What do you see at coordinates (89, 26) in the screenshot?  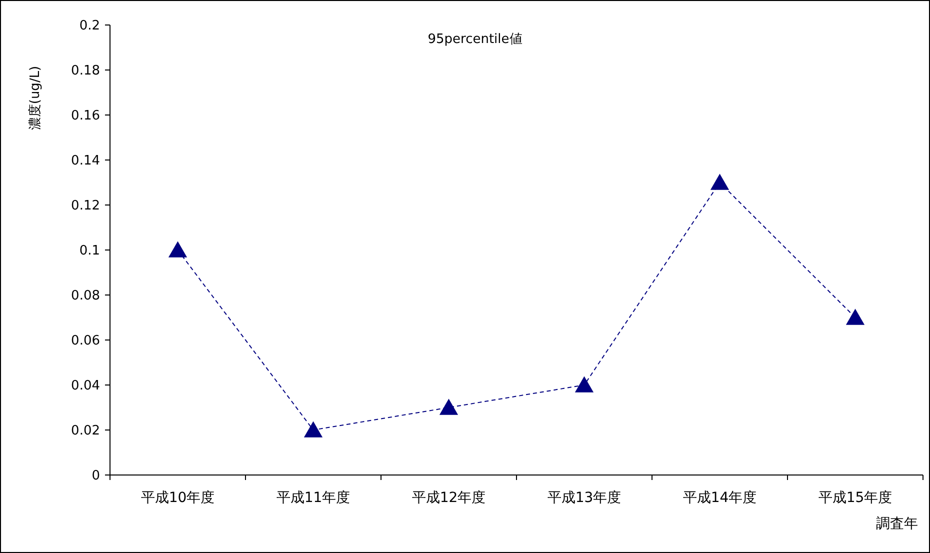 I see `y-tick-label: 0.2` at bounding box center [89, 26].